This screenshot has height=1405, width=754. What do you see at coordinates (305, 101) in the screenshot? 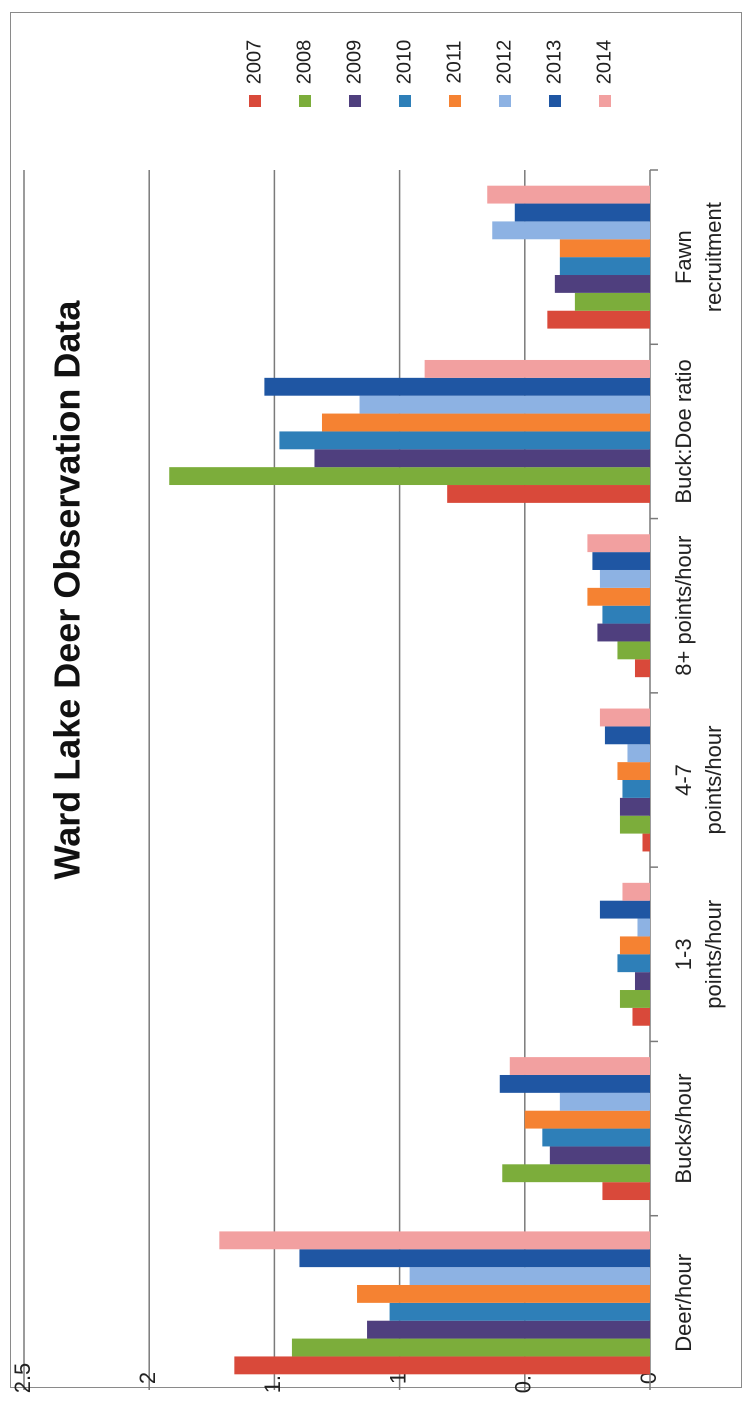
I see `legend-swatch-2008` at bounding box center [305, 101].